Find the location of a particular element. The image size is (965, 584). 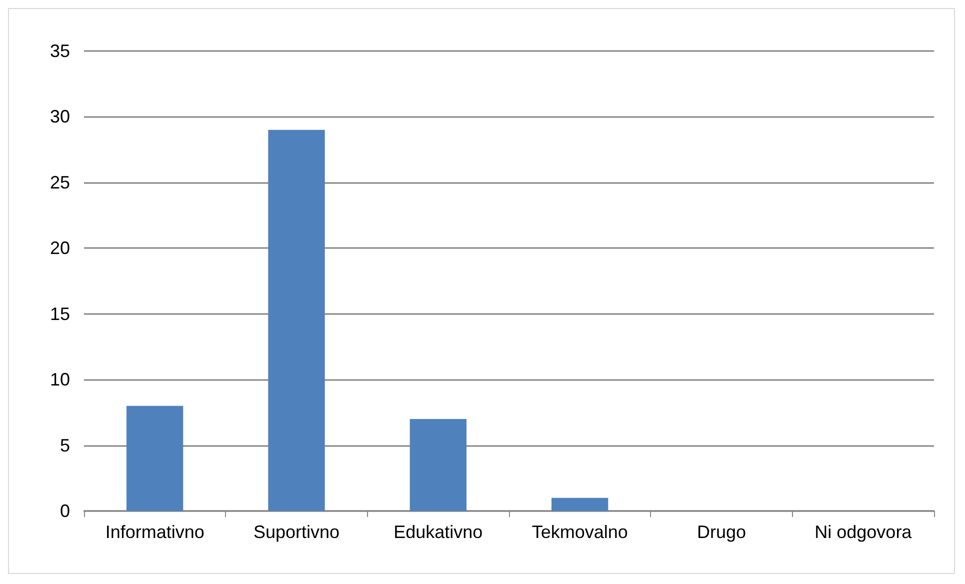

y-tick-label: 20 is located at coordinates (60, 248).